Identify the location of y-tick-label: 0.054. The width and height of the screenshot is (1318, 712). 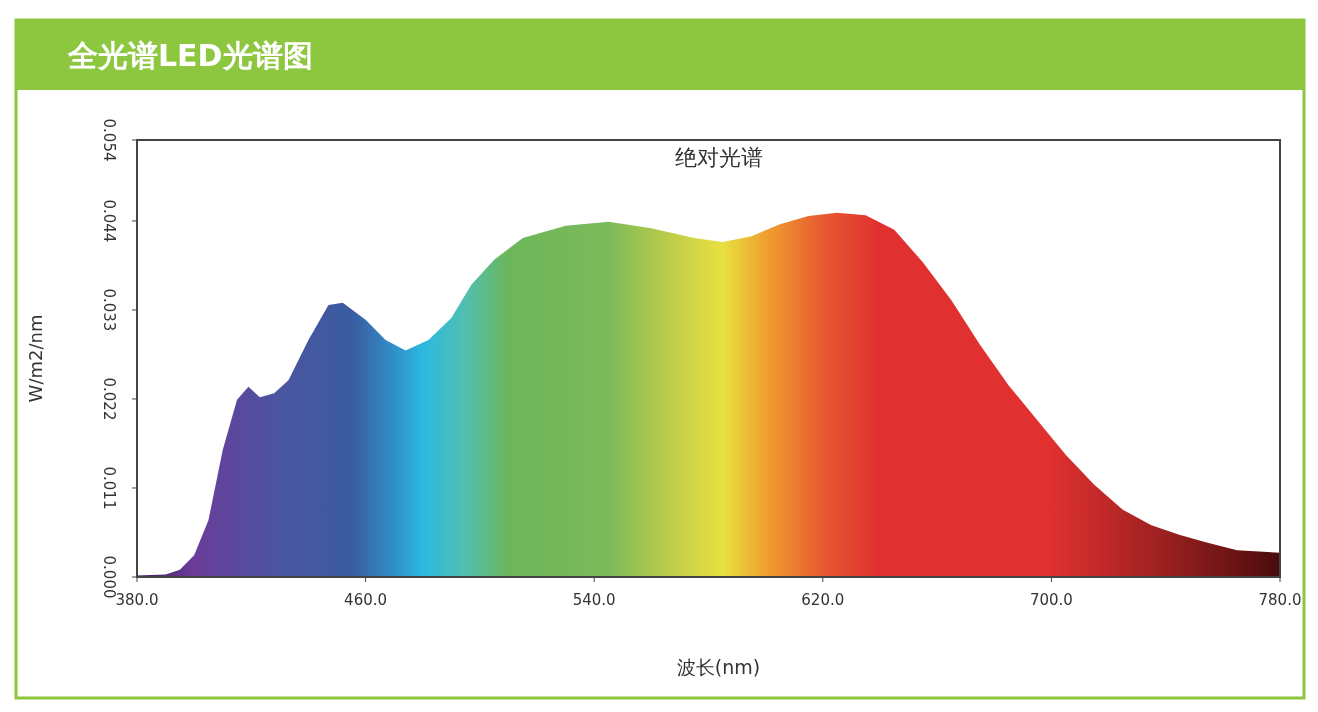
(109, 140).